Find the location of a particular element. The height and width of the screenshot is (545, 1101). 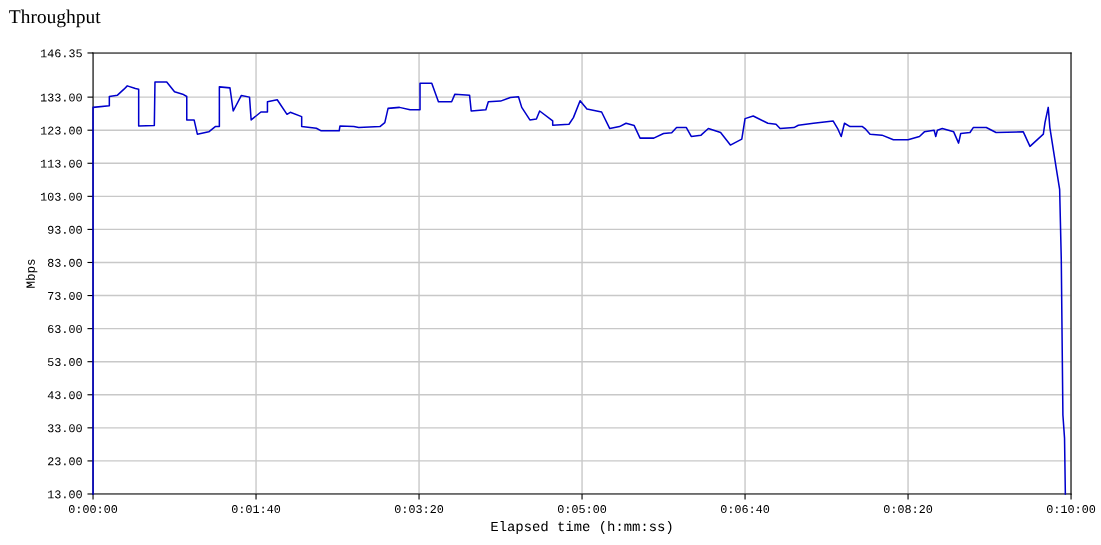

y-tick-label: 23.00 is located at coordinates (65, 461).